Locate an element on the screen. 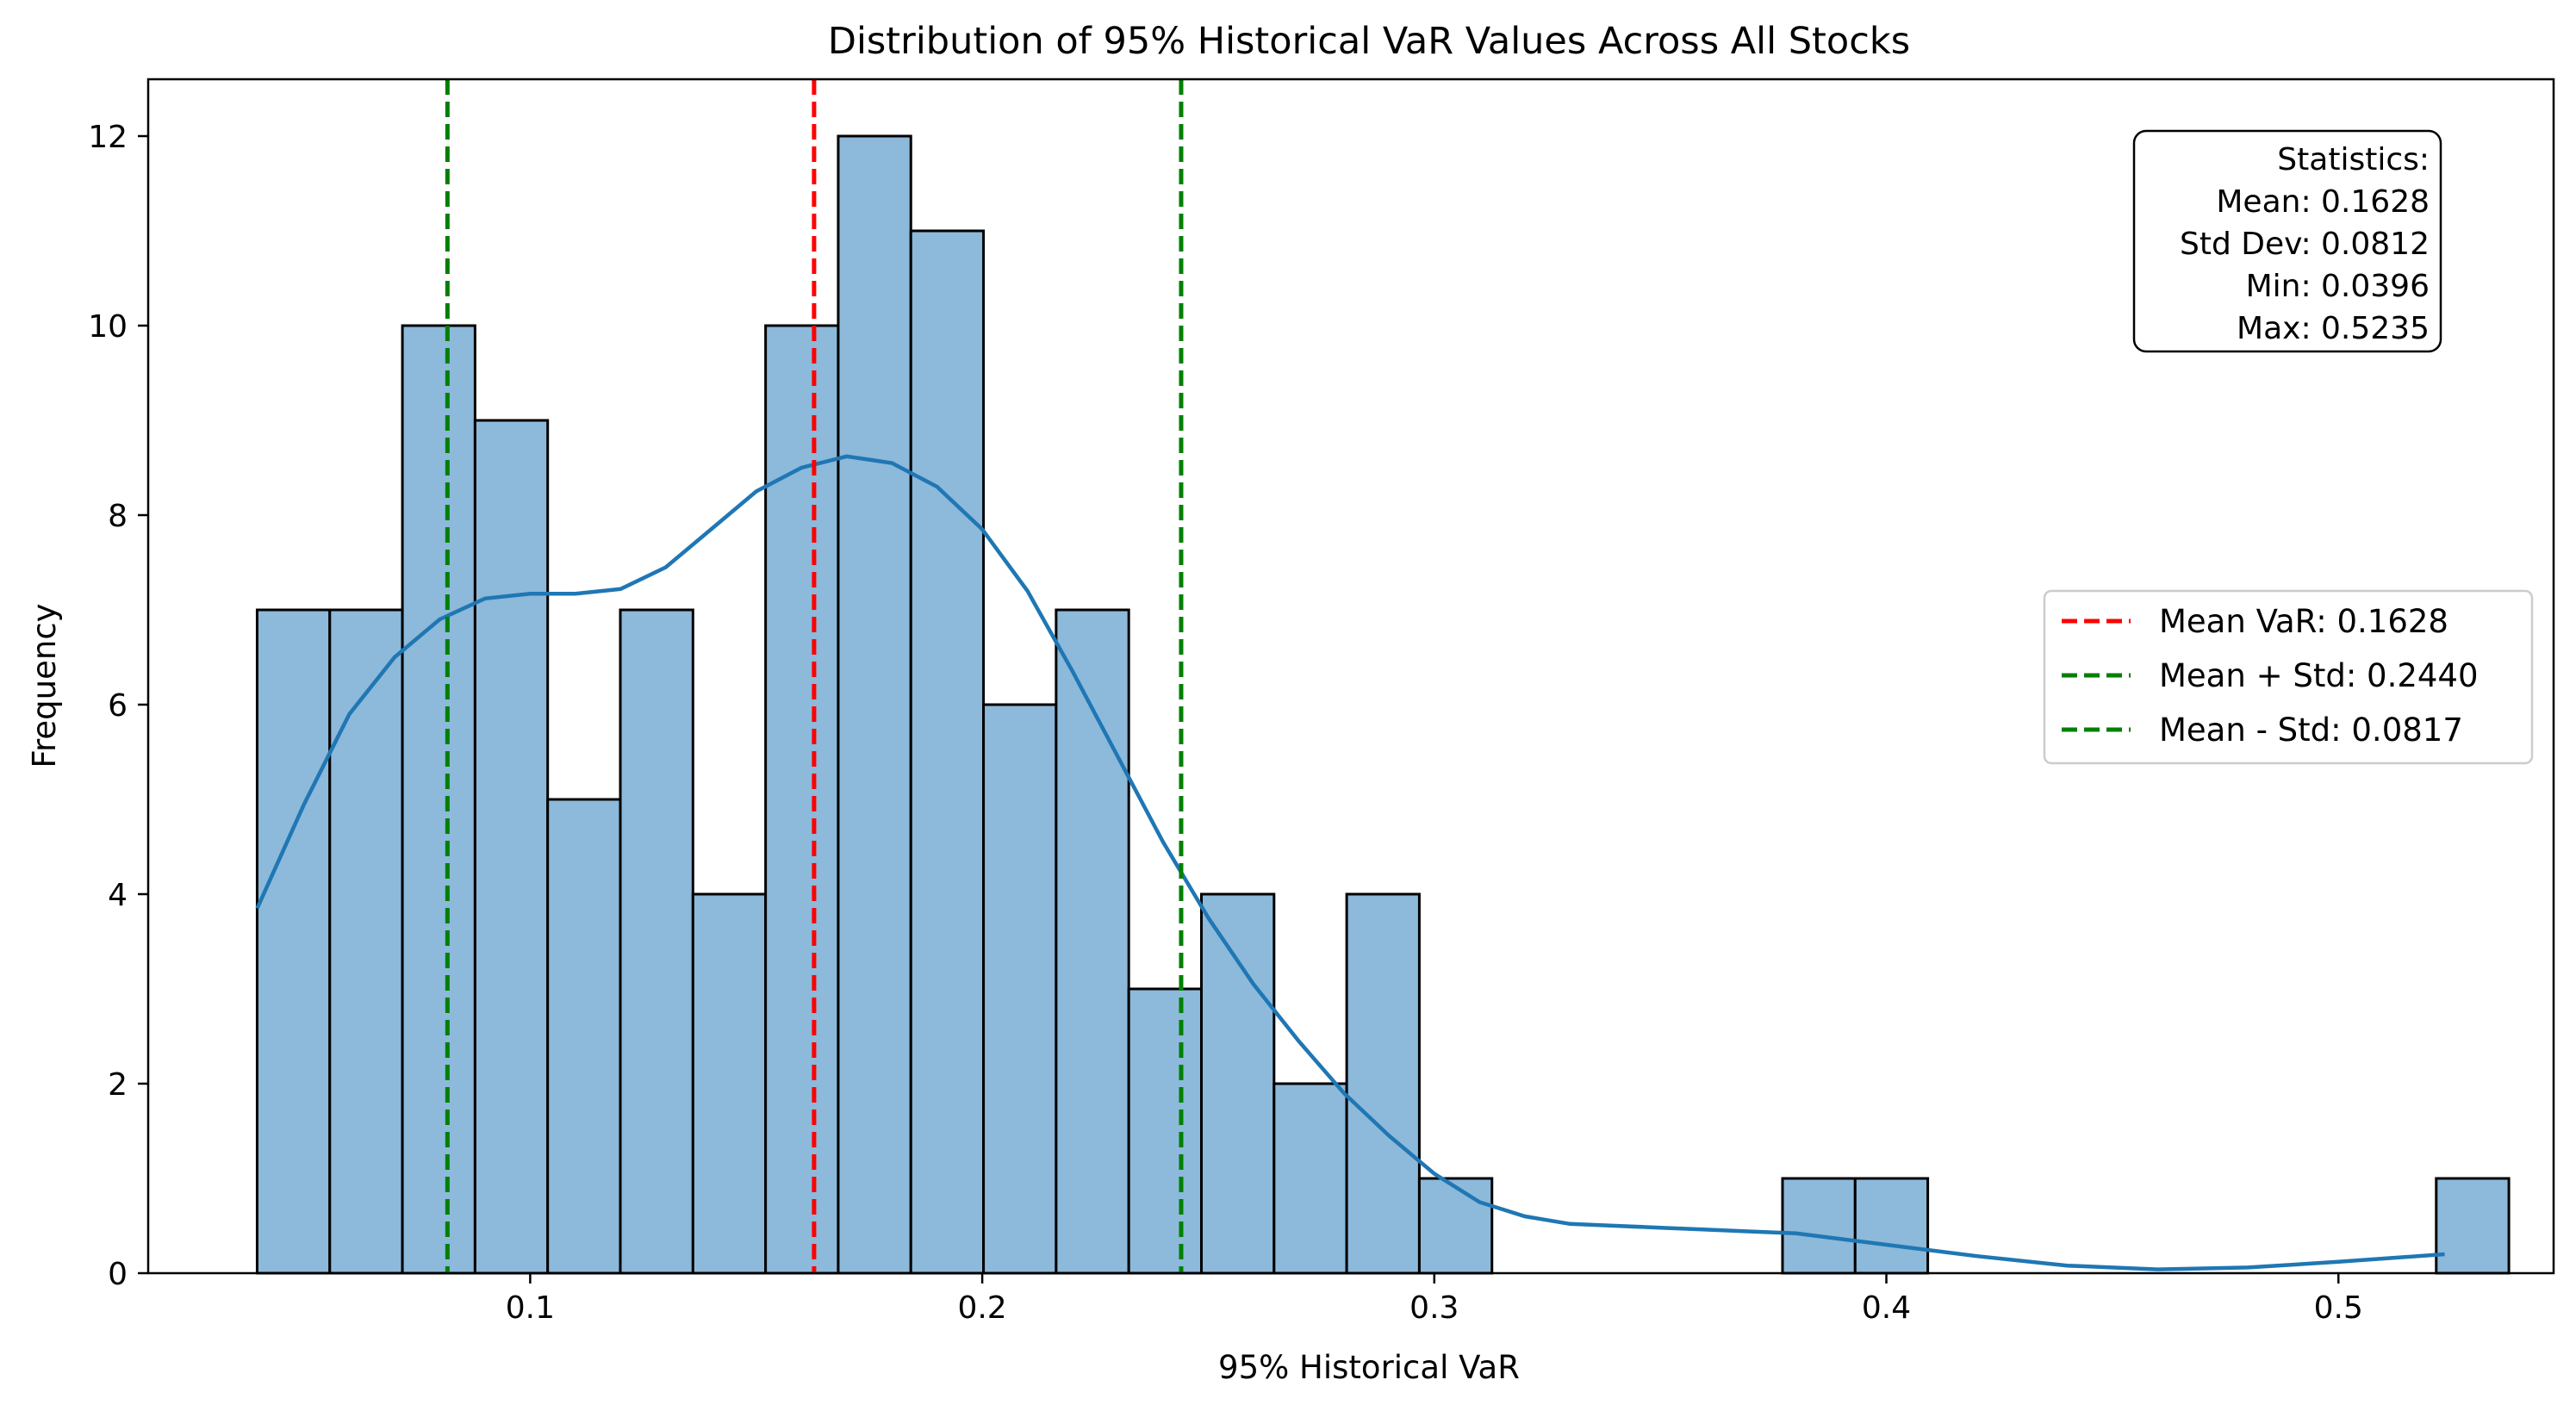  statistics-line: Std Dev: 0.0812 is located at coordinates (2305, 245).